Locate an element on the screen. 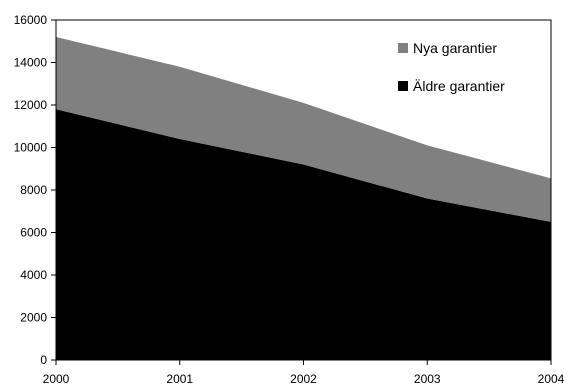 Image resolution: width=564 pixels, height=390 pixels. x-tick-label: 2001 is located at coordinates (179, 379).